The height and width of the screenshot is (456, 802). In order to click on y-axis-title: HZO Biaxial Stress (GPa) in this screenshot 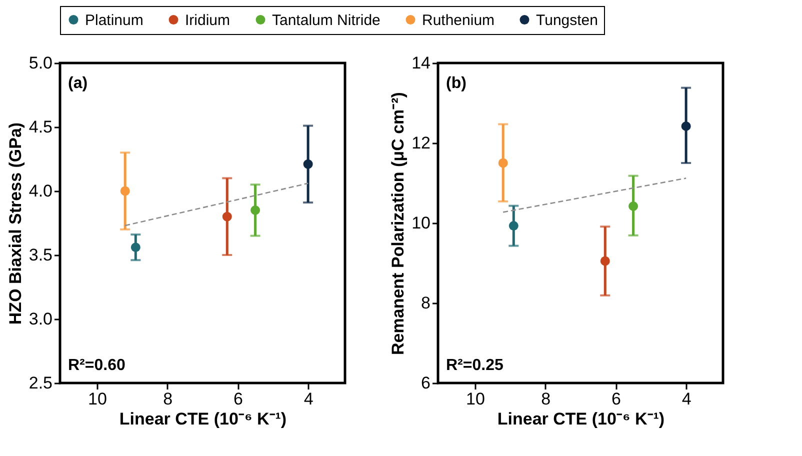, I will do `click(15, 223)`.